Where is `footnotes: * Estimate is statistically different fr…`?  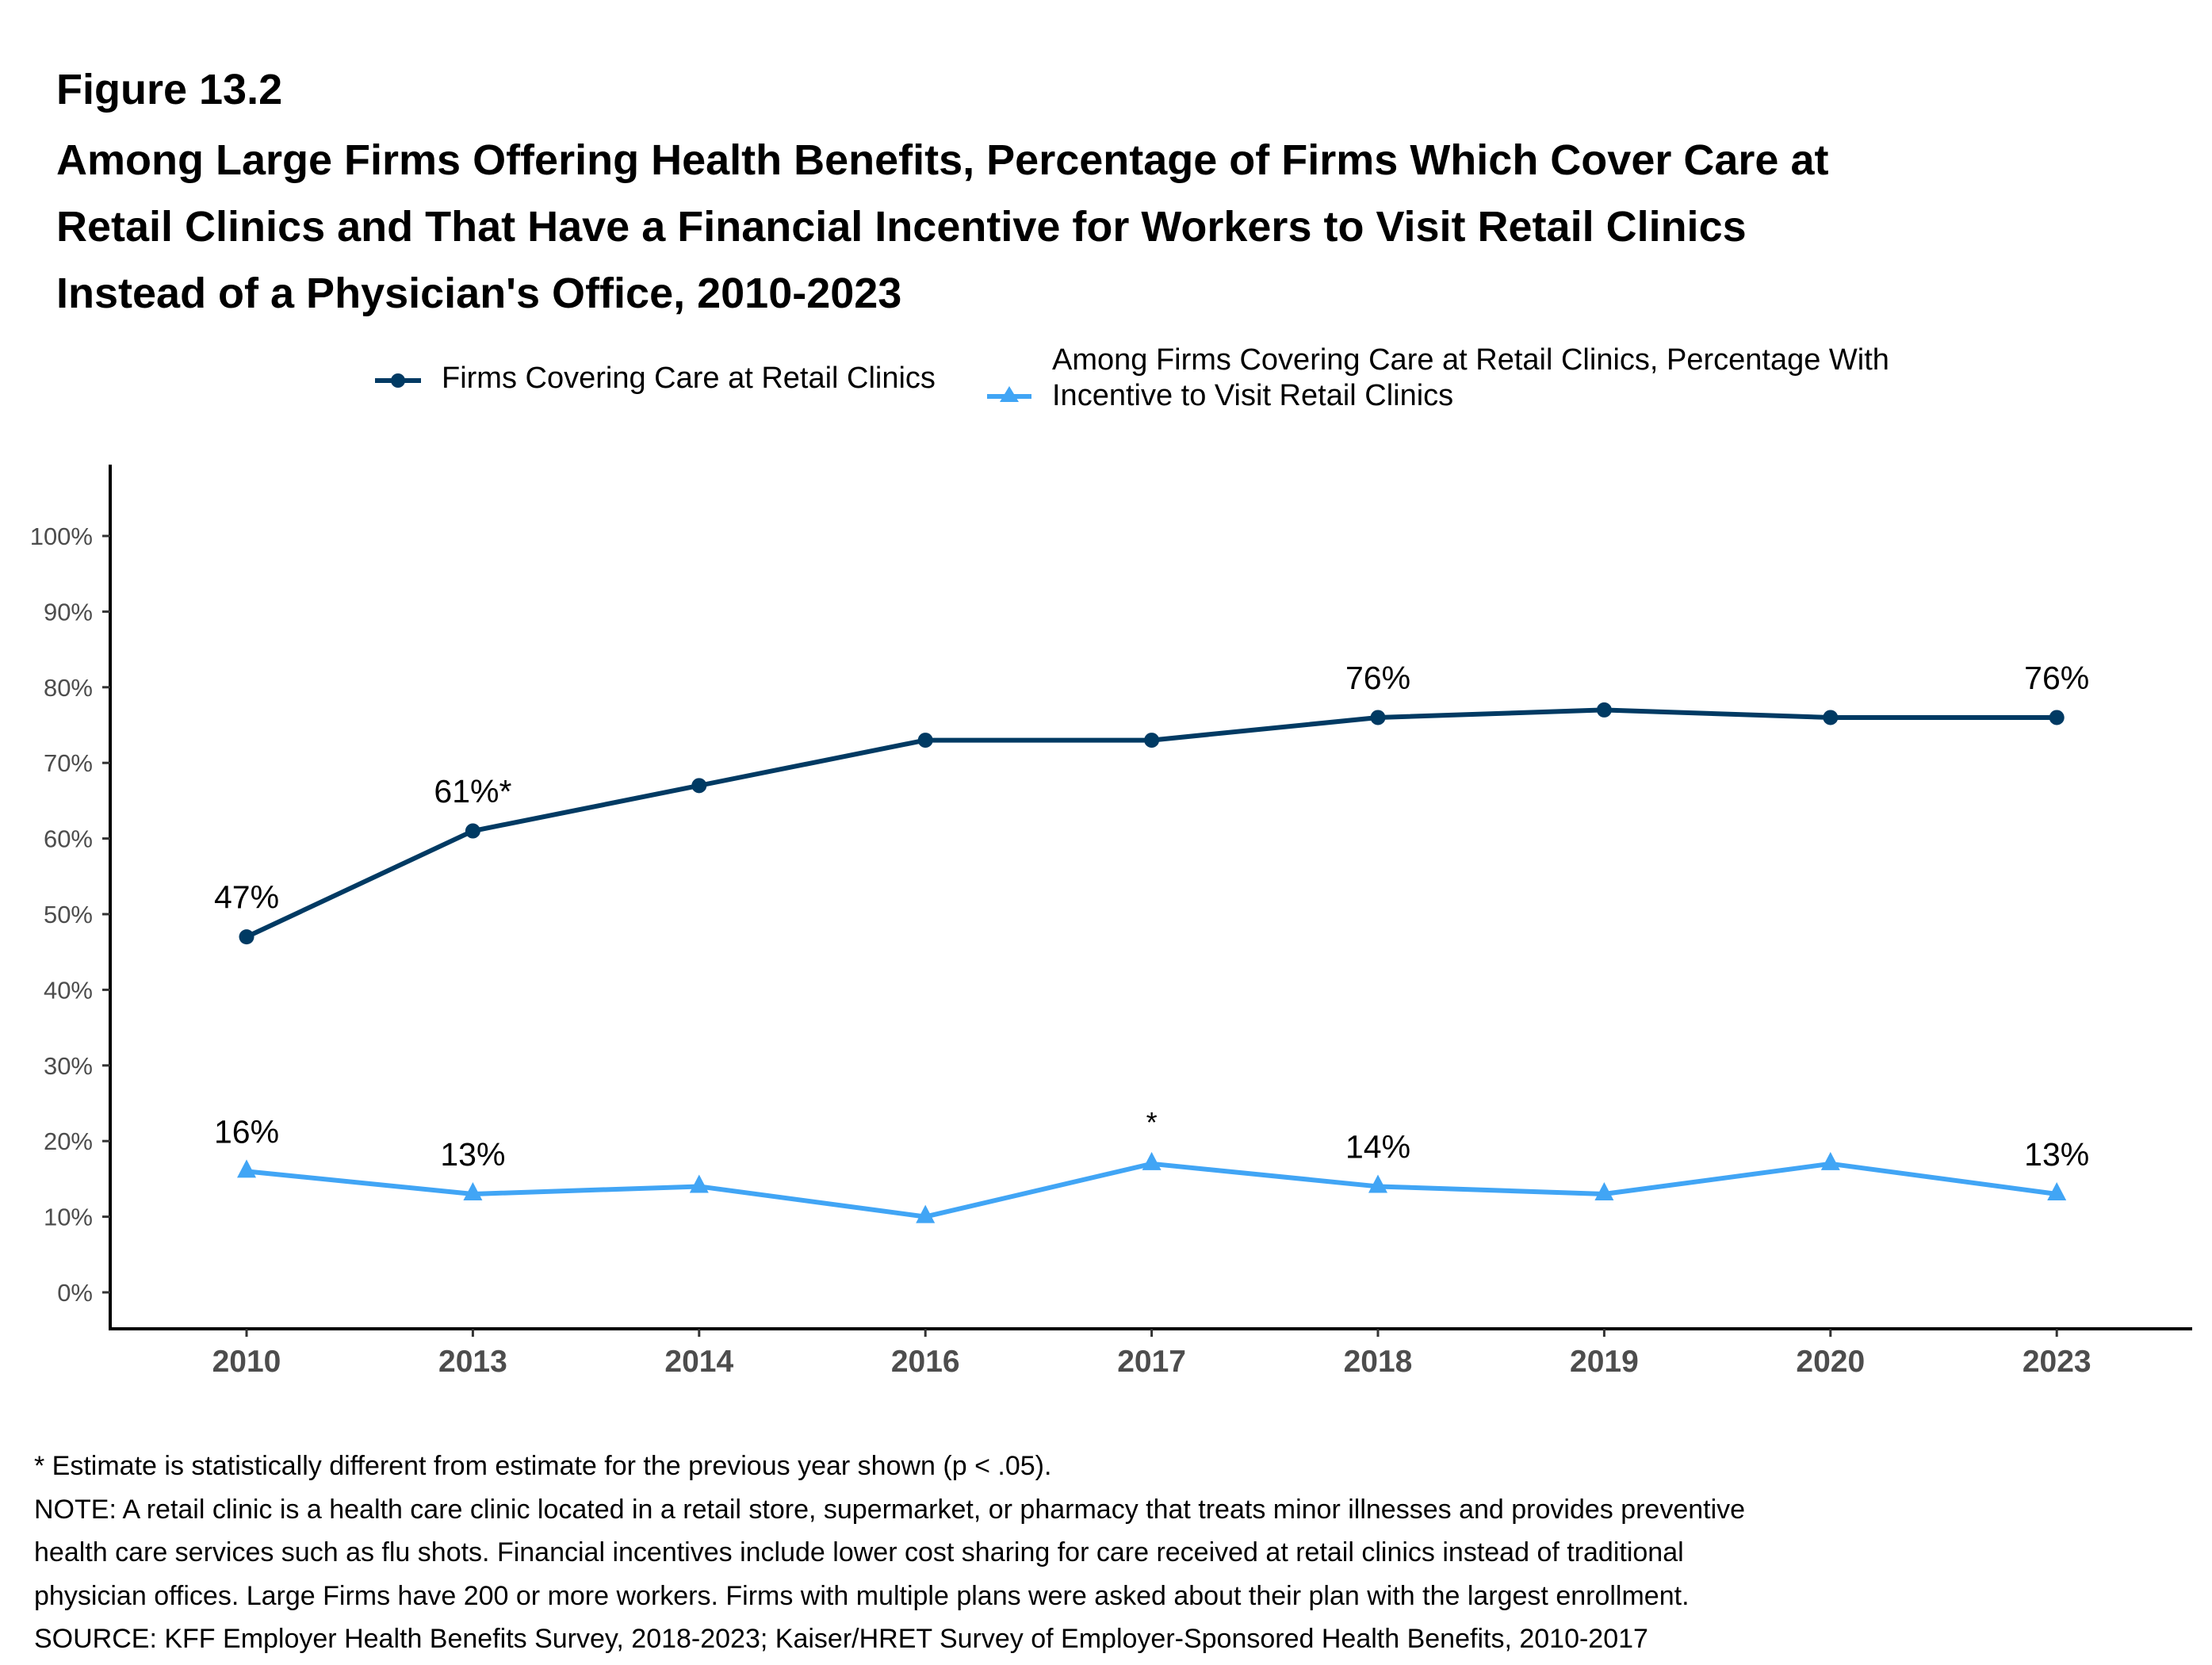 footnotes: * Estimate is statistically different fr… is located at coordinates (890, 1553).